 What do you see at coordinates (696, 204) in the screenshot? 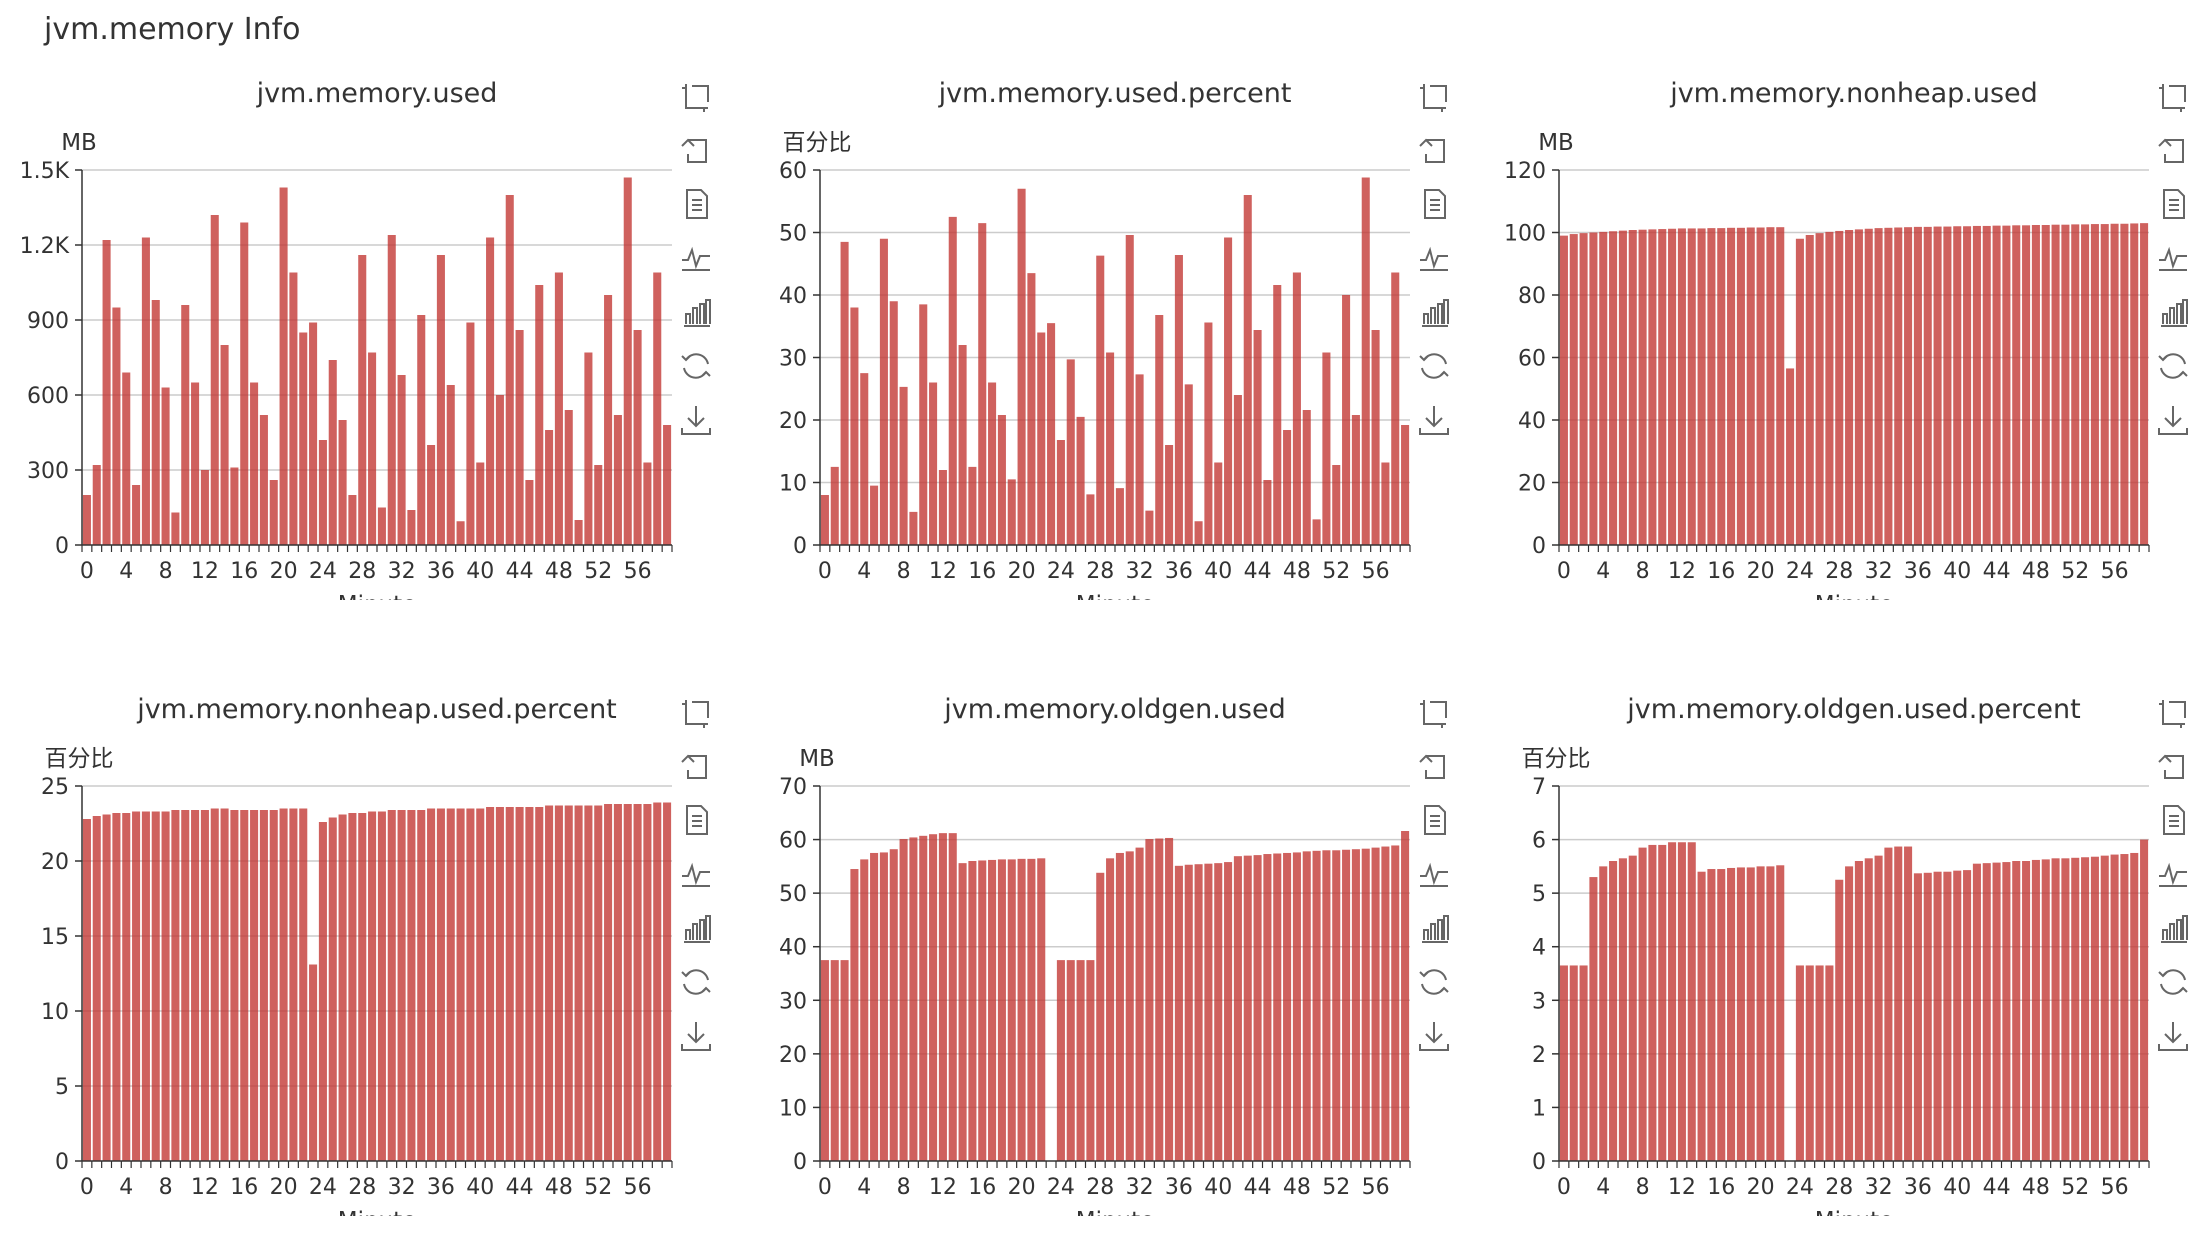
I see `data-view-icon` at bounding box center [696, 204].